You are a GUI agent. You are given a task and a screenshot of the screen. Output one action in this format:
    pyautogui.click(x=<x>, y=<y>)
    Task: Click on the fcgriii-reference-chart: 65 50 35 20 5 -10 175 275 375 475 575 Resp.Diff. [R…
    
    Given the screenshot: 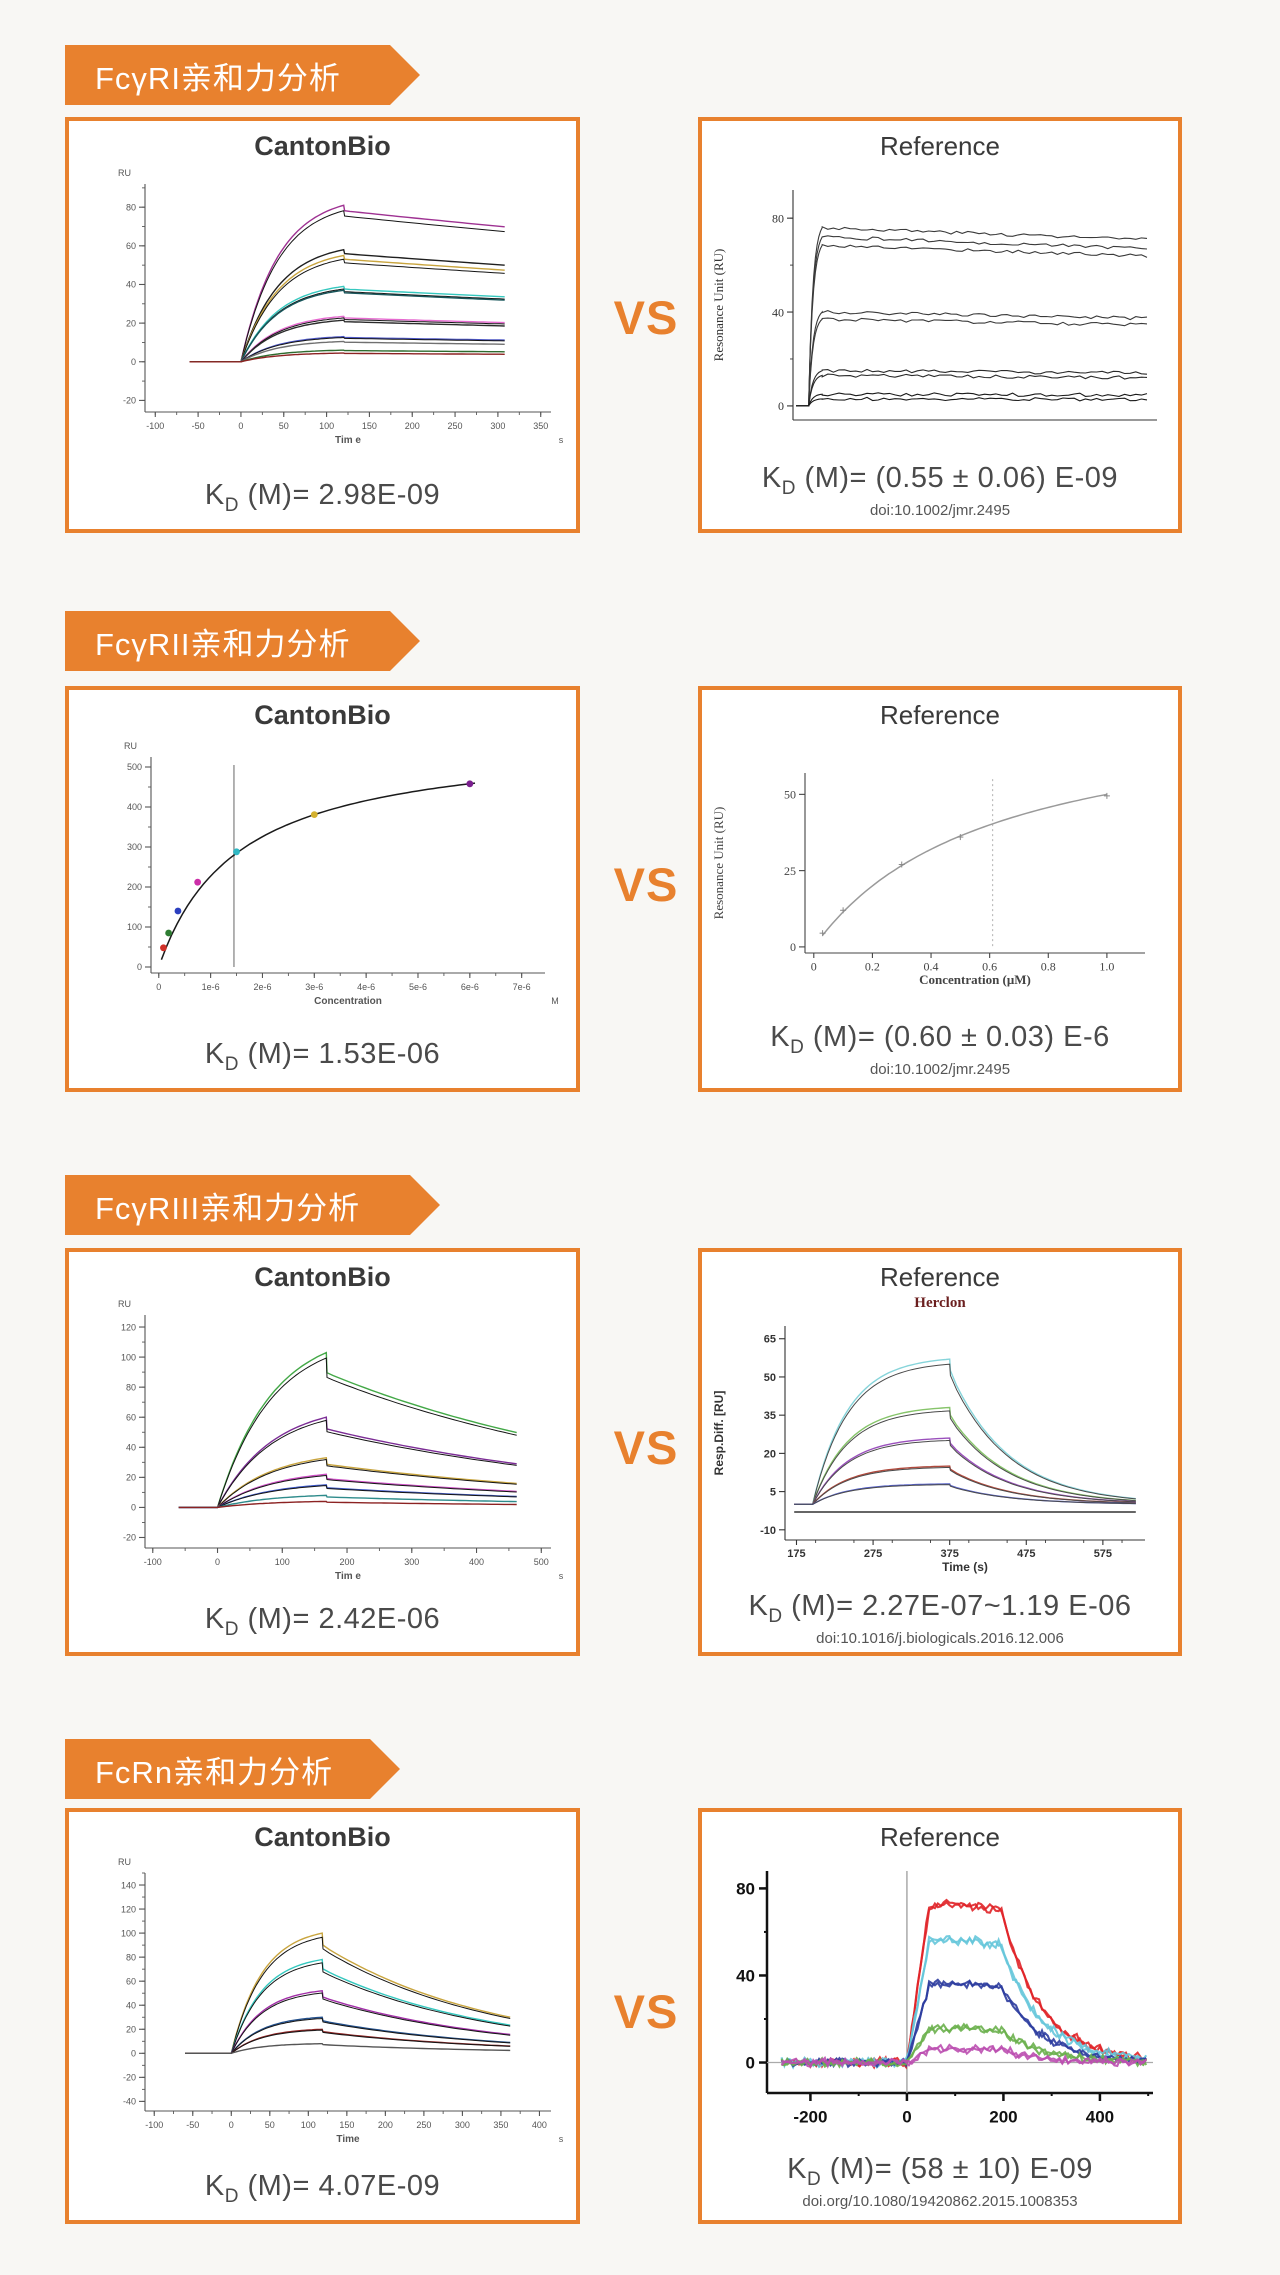 What is the action you would take?
    pyautogui.click(x=940, y=1451)
    